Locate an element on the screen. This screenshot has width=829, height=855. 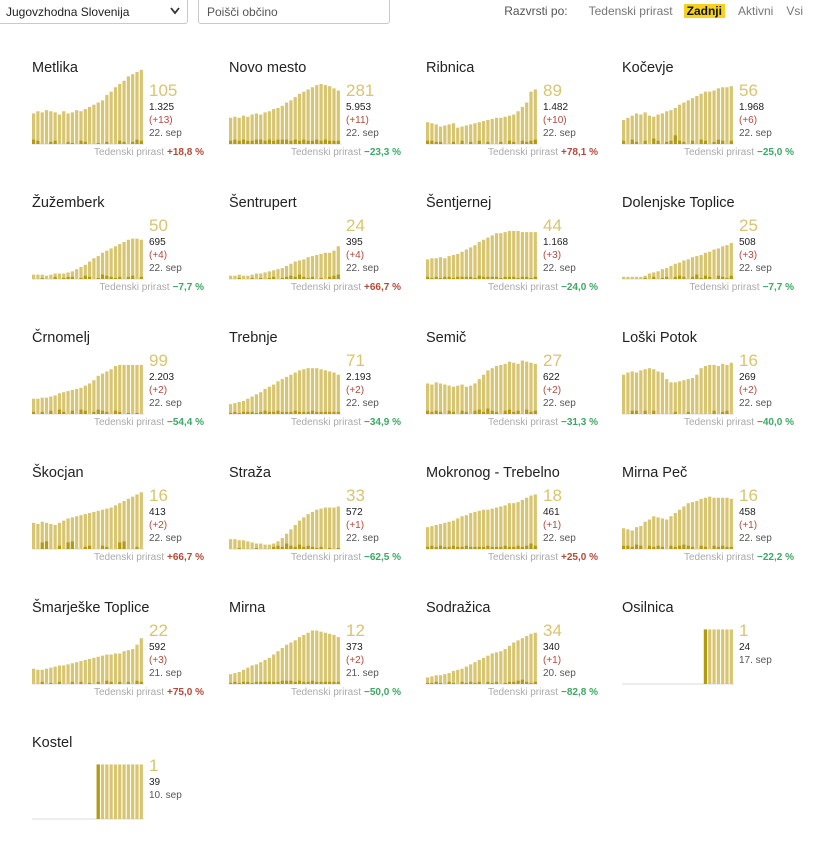
municipality-card: Osilnica 1 24 17. sep is located at coordinates (707, 660).